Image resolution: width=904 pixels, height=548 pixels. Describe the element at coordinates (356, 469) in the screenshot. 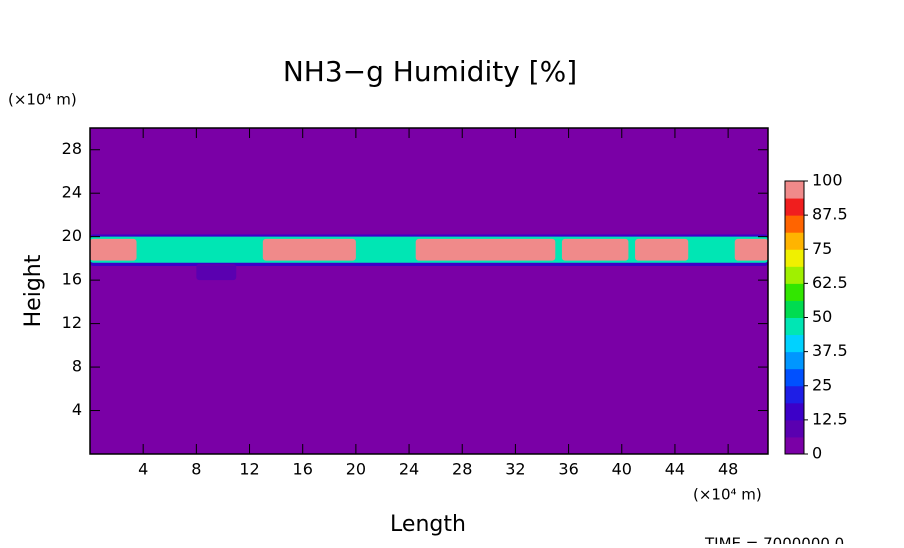

I see `x-tick-label: 20` at that location.